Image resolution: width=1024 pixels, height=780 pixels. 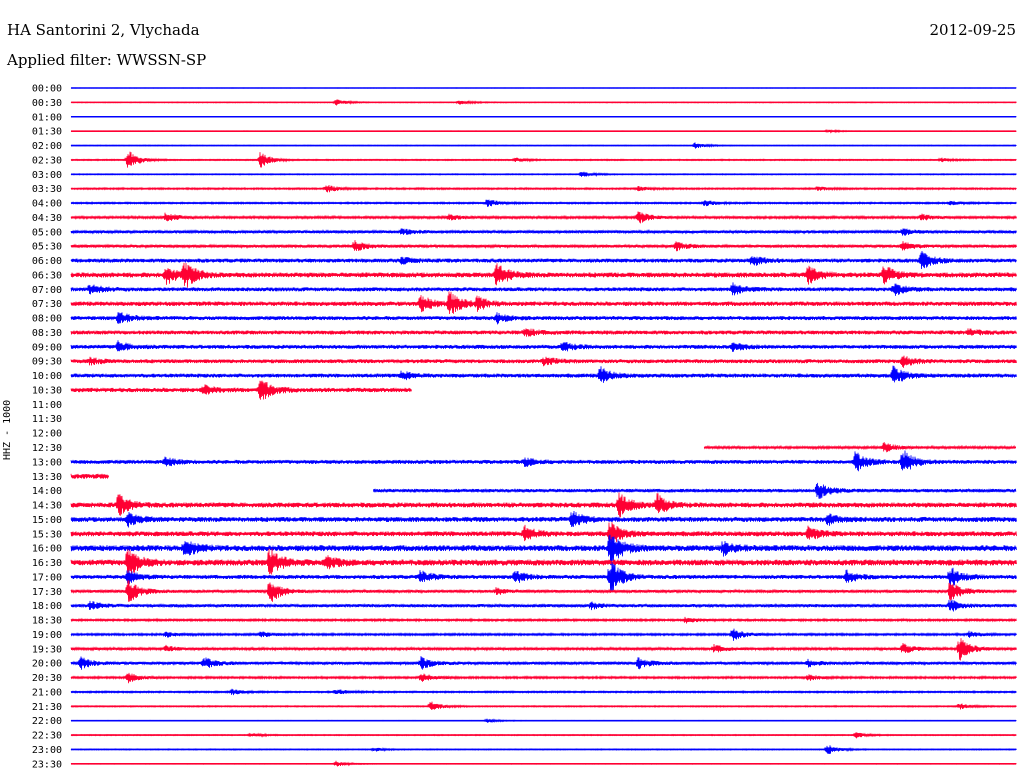 I want to click on time-tick-label: 18:00, so click(x=47, y=606).